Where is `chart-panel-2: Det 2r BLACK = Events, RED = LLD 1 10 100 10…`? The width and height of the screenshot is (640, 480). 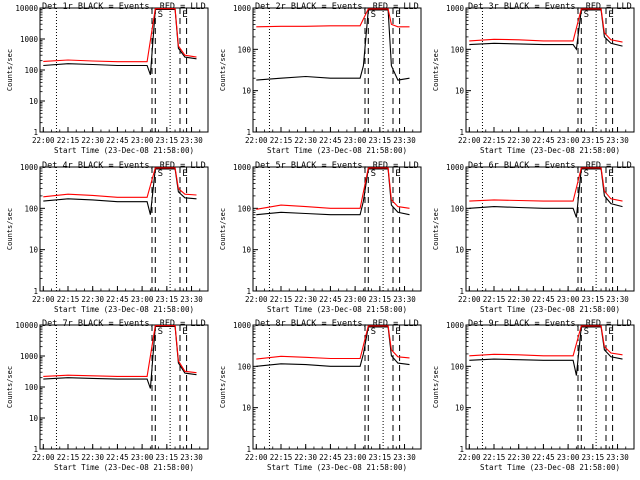 chart-panel-2: Det 2r BLACK = Events, RED = LLD 1 10 100 10… is located at coordinates (320, 78).